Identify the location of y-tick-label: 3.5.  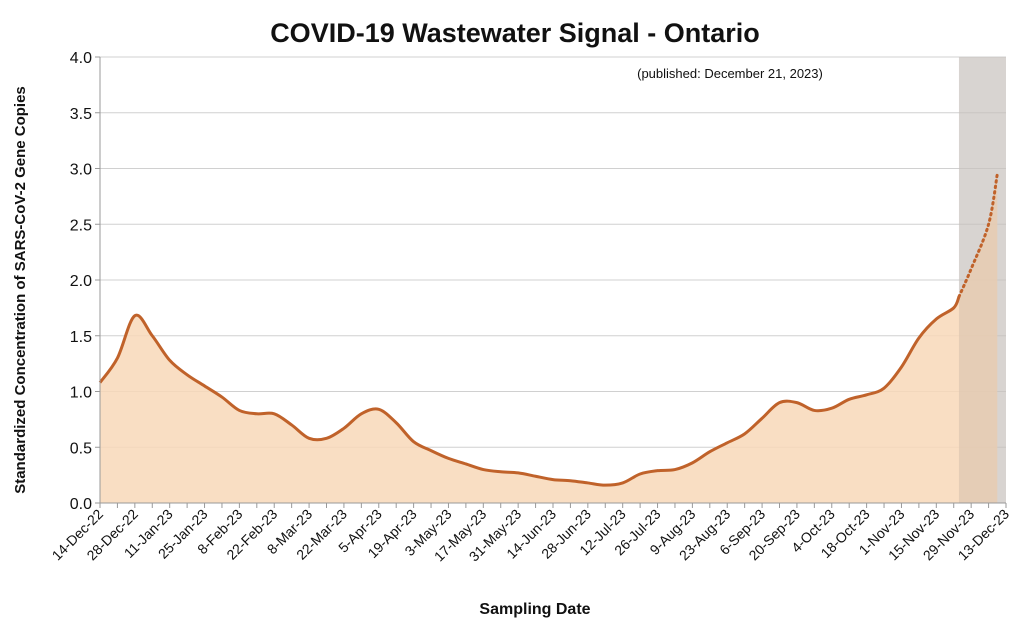
(81, 114).